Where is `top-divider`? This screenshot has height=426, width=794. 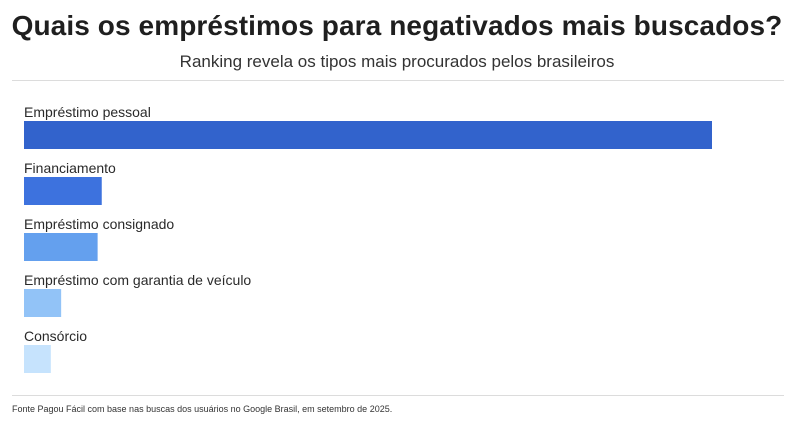 top-divider is located at coordinates (398, 80).